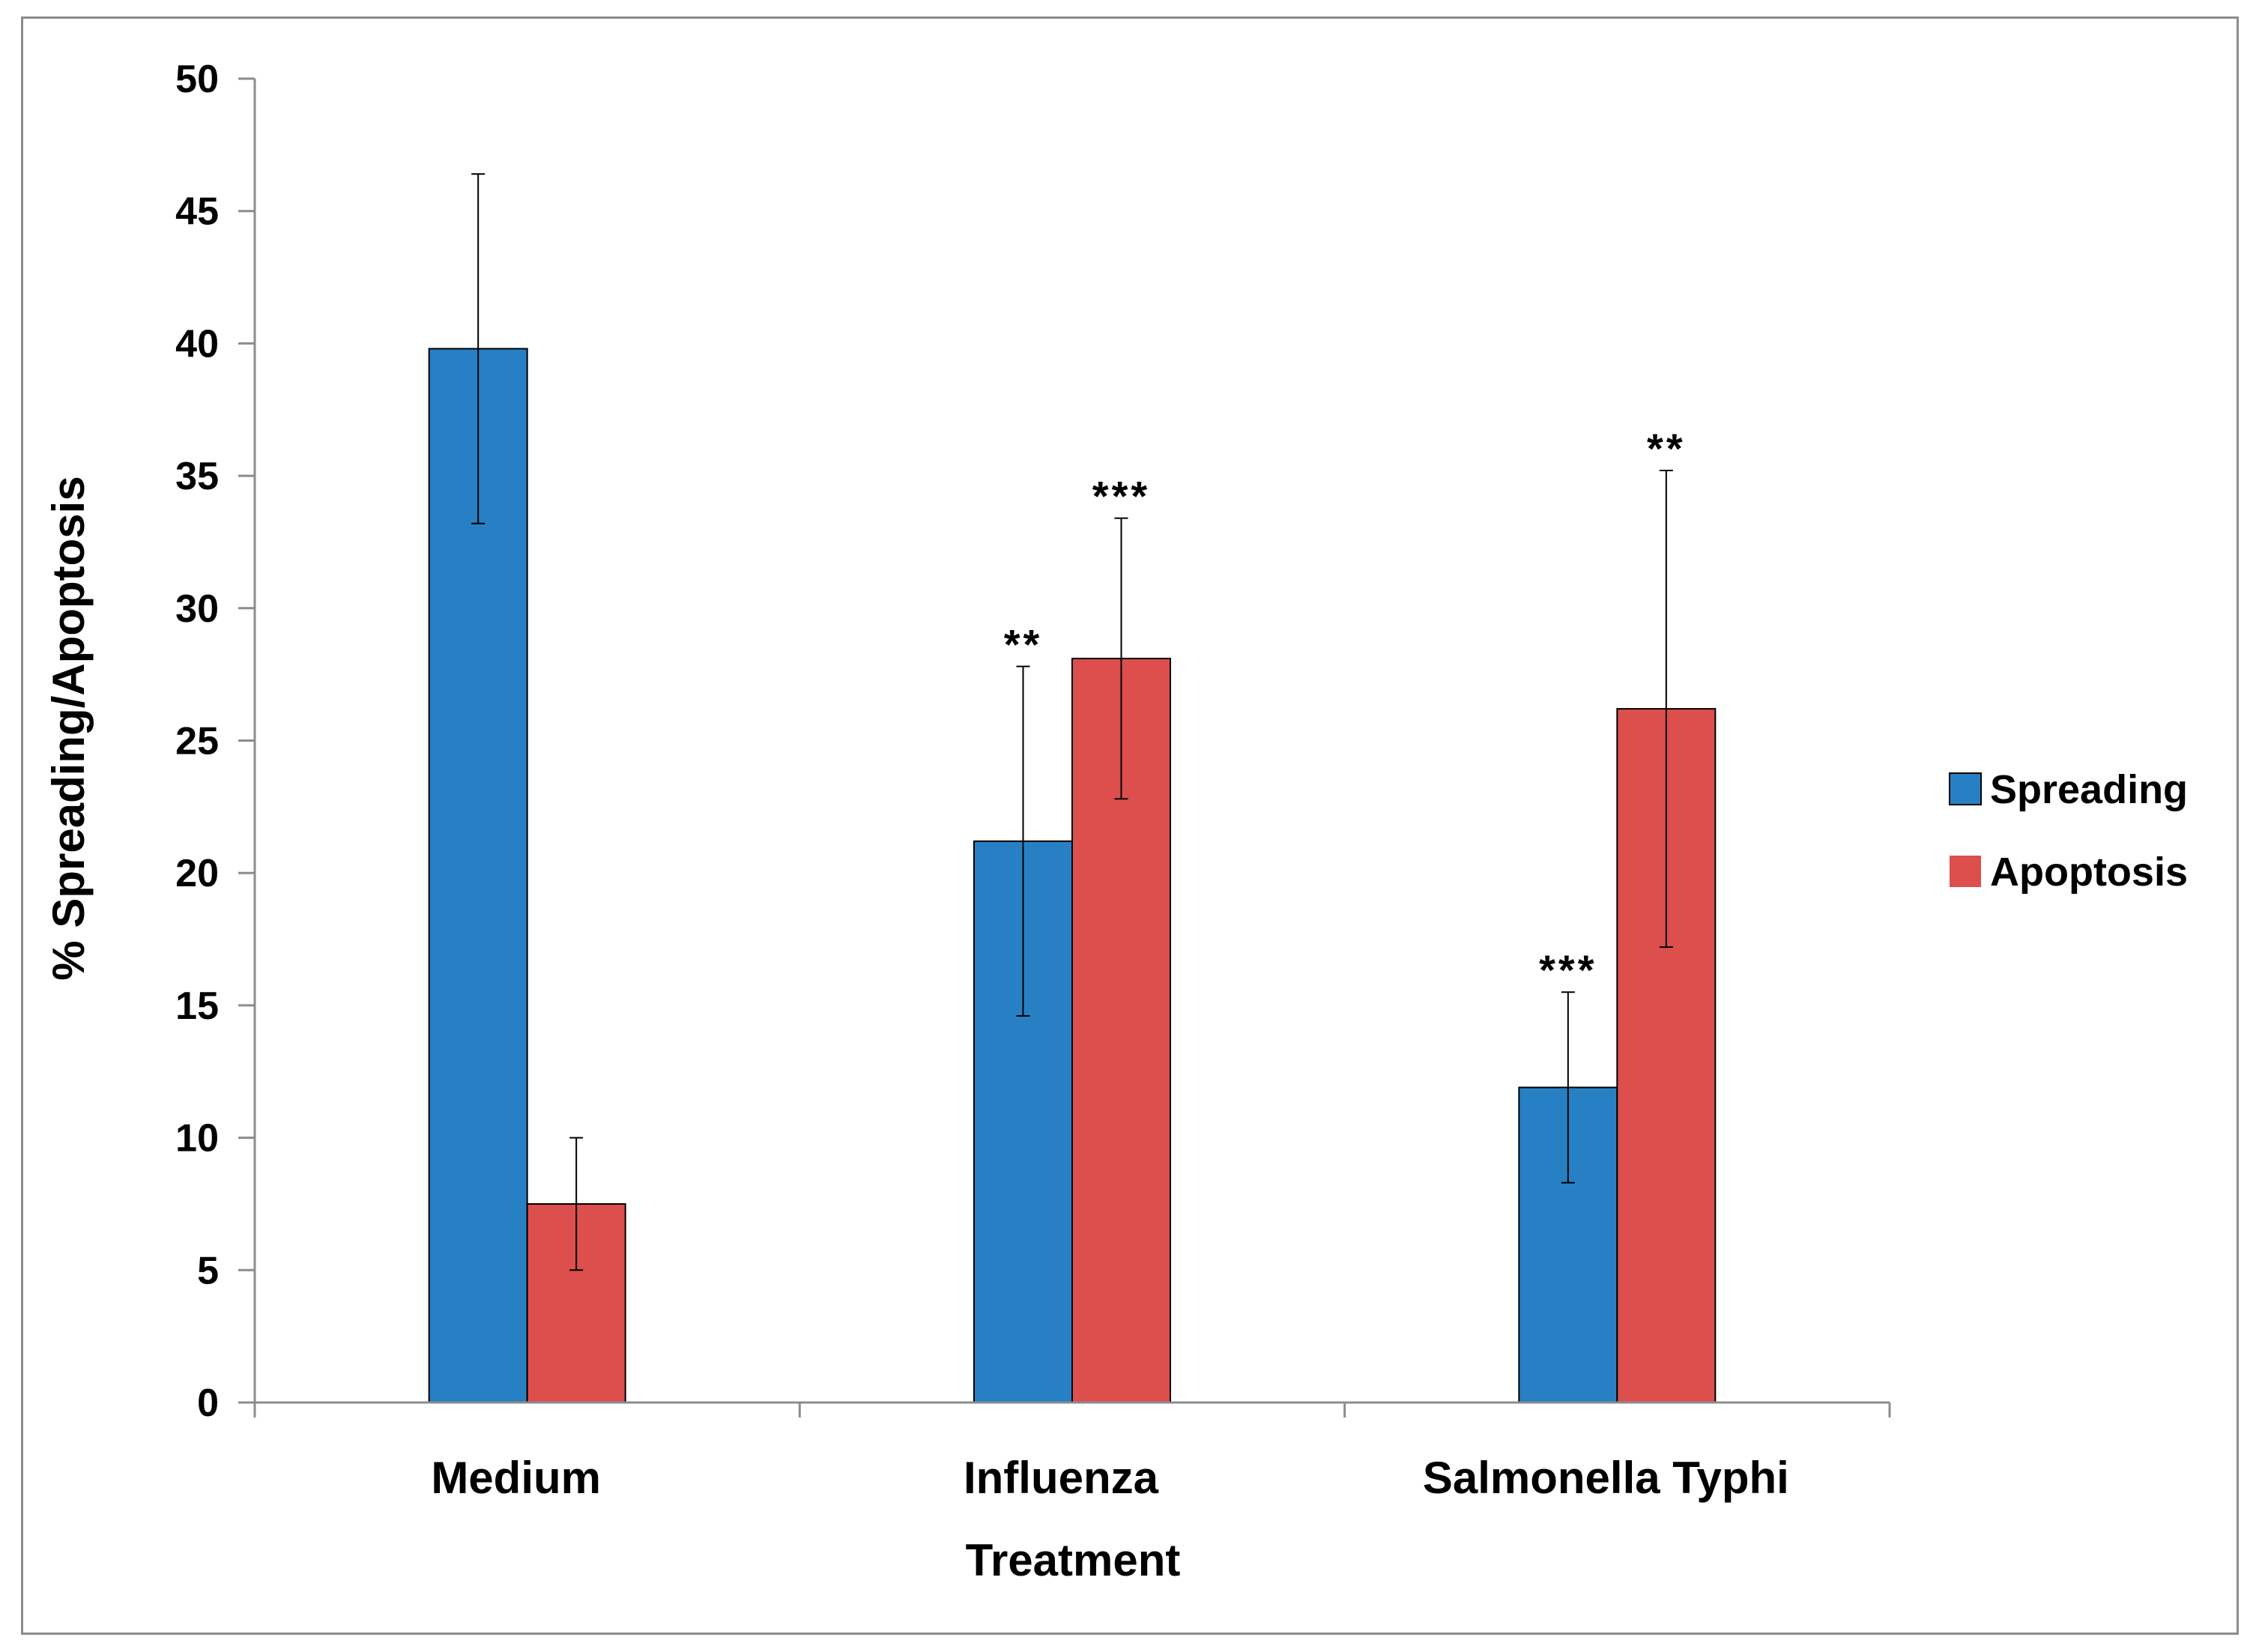 The width and height of the screenshot is (2256, 1652). I want to click on legend-swatch-spreading, so click(1965, 788).